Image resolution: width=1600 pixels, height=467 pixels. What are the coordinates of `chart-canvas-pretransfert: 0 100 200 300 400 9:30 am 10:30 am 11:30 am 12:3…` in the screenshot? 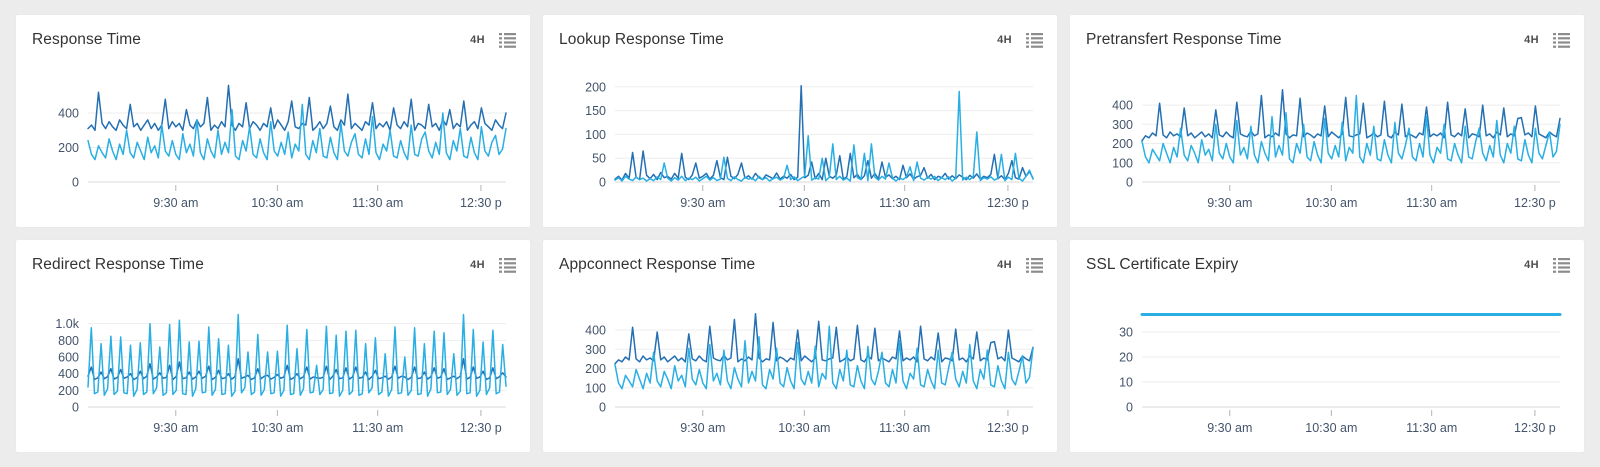 It's located at (1328, 141).